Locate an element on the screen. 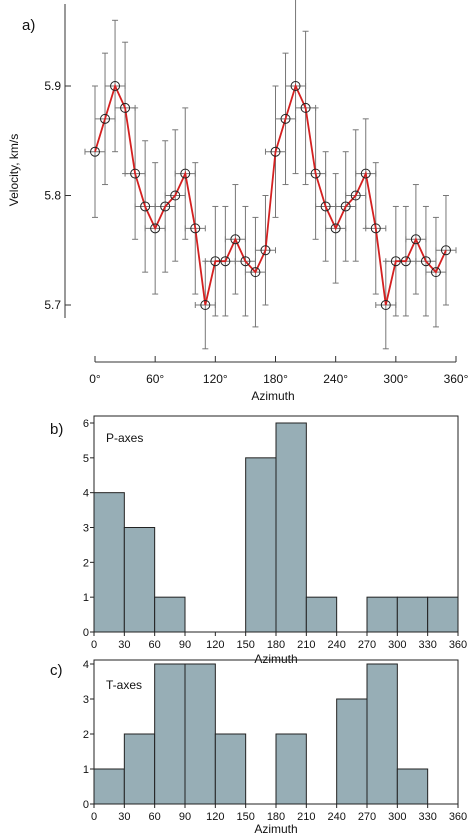  x-tick-label-a: 120° is located at coordinates (215, 379).